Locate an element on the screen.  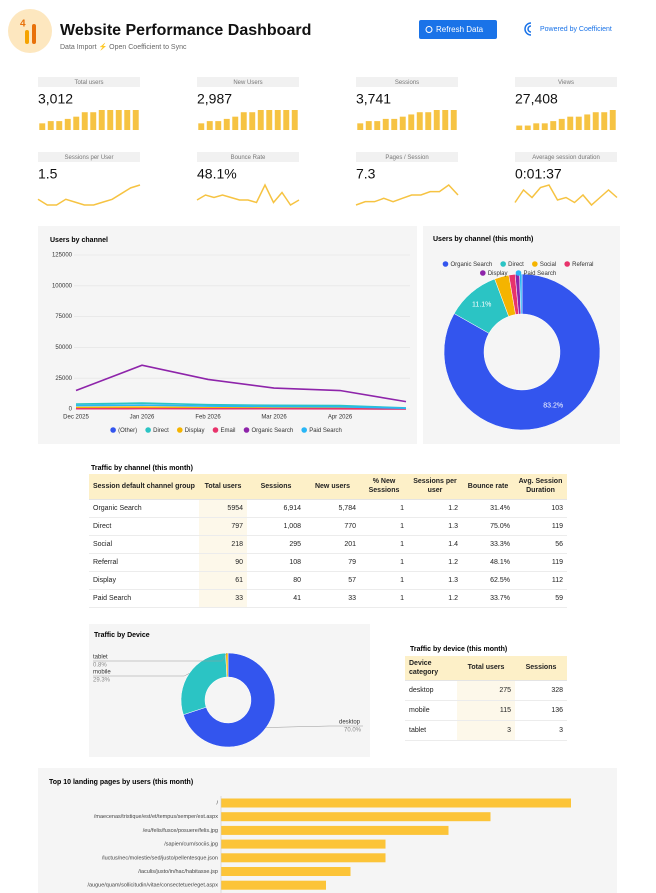
table-header: % New Sessions is located at coordinates (384, 487).